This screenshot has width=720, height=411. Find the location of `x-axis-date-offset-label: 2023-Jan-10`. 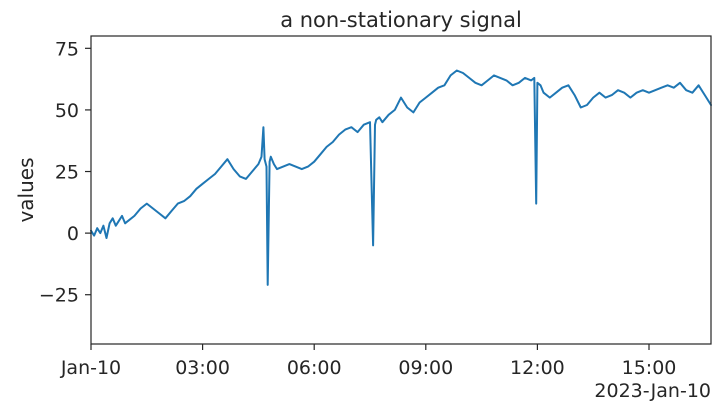

x-axis-date-offset-label: 2023-Jan-10 is located at coordinates (652, 391).